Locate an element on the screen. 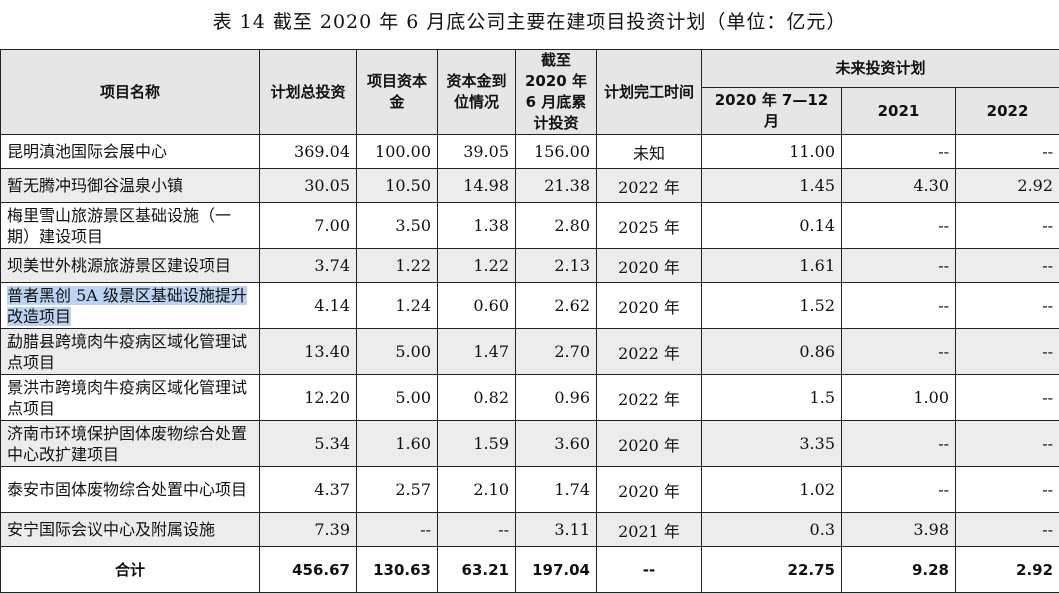 This screenshot has height=593, width=1059. cell-cumulative: 3.11 is located at coordinates (556, 530).